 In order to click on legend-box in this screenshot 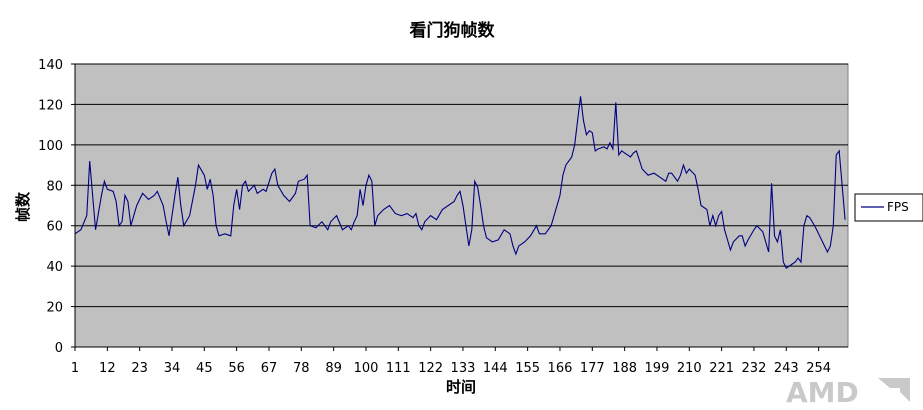, I will do `click(888, 207)`.